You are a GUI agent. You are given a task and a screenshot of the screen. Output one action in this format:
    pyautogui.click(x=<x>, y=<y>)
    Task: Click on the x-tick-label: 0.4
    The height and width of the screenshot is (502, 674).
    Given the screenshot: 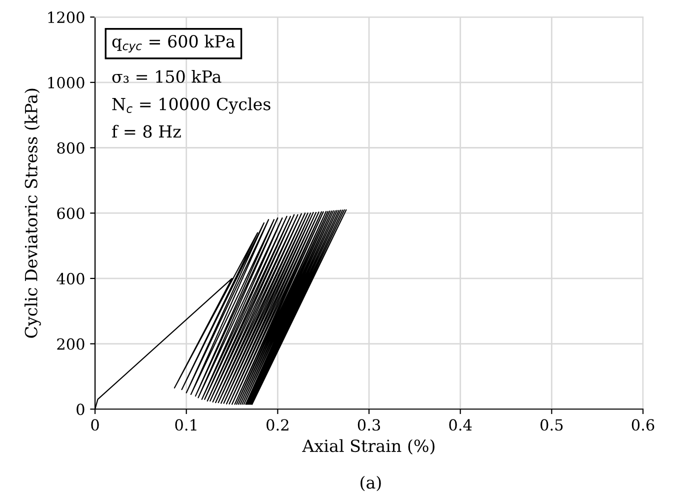 What is the action you would take?
    pyautogui.click(x=460, y=425)
    